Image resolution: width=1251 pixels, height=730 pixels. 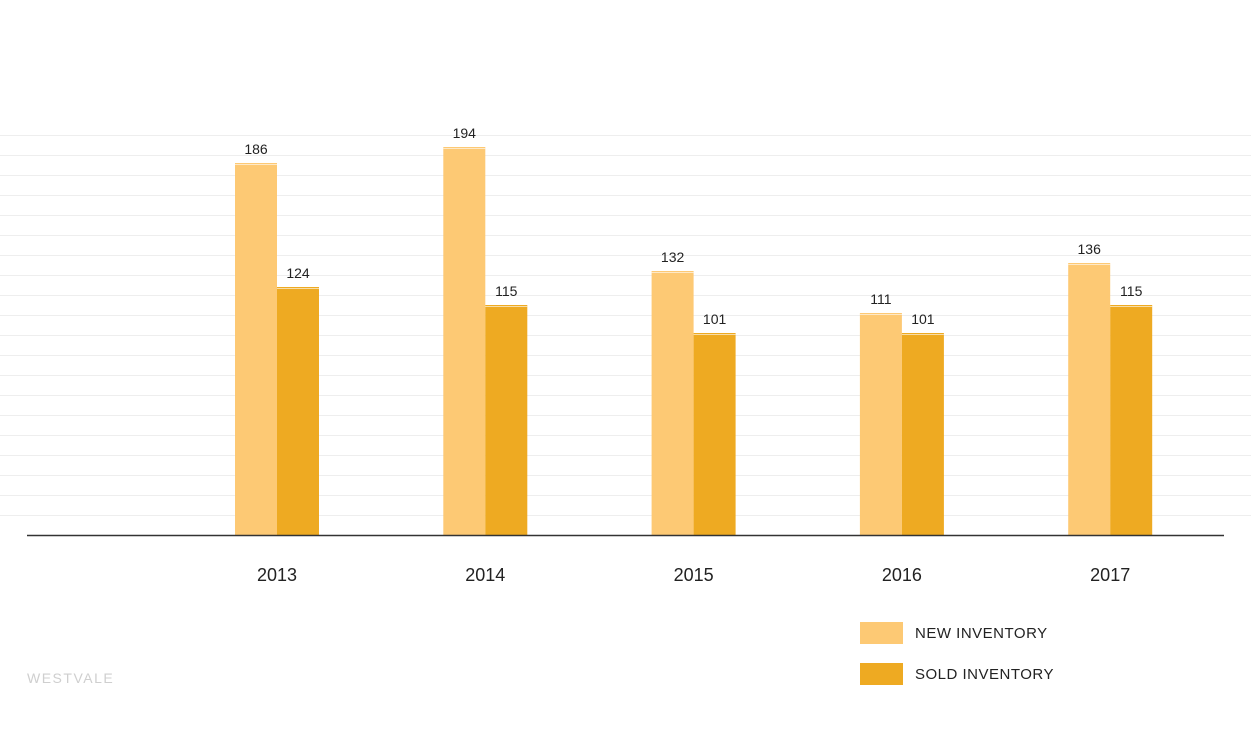 I want to click on data-label-sold-2017: 115, so click(x=1131, y=291).